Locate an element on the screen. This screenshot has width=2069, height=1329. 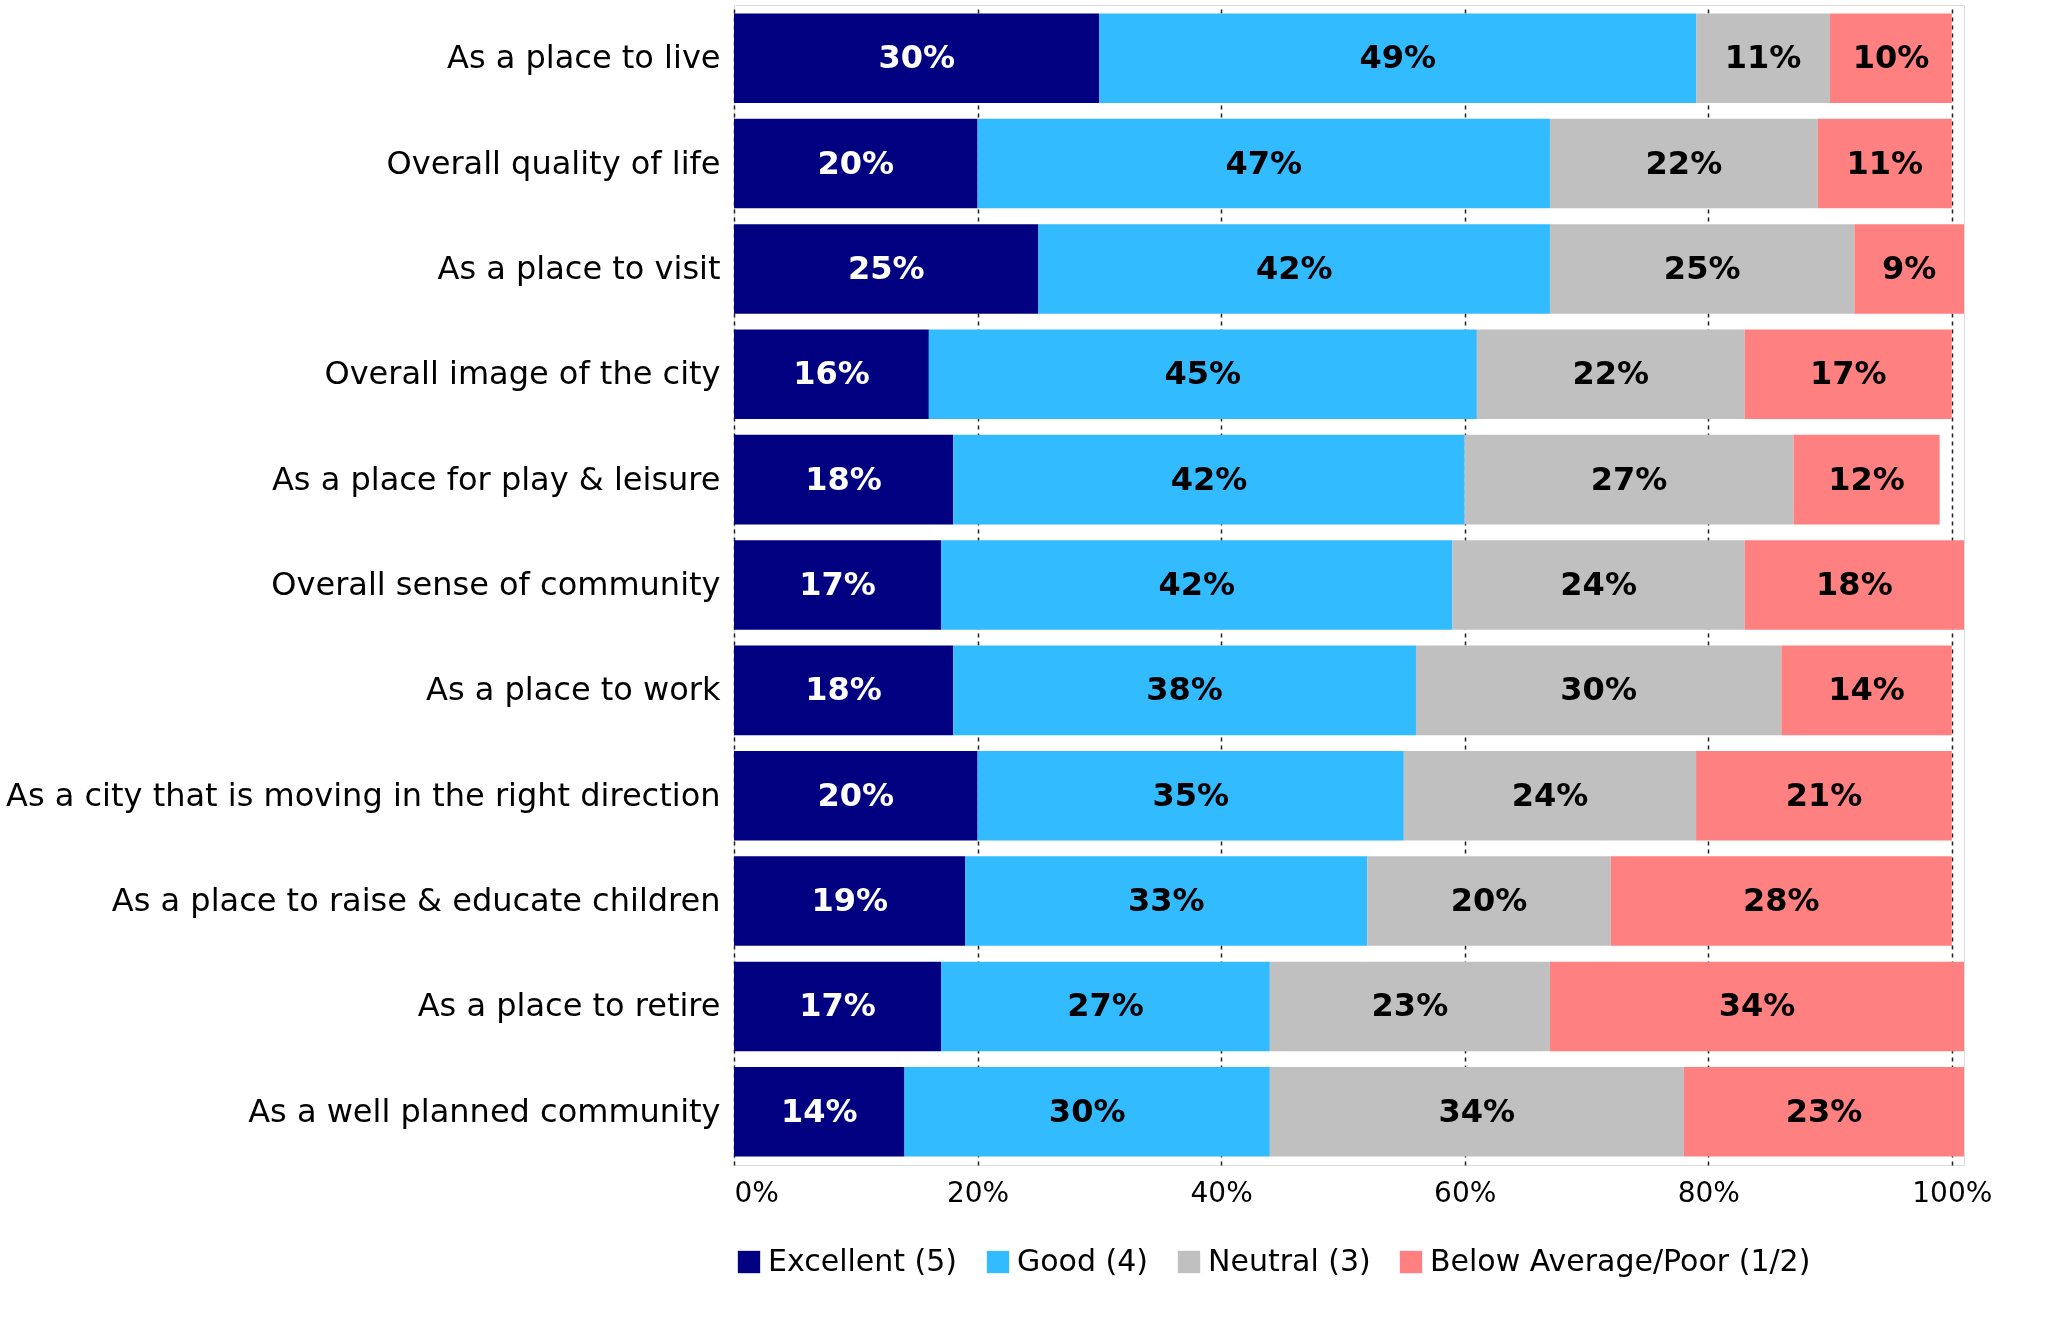
x-tick-label: 60% is located at coordinates (1465, 1192).